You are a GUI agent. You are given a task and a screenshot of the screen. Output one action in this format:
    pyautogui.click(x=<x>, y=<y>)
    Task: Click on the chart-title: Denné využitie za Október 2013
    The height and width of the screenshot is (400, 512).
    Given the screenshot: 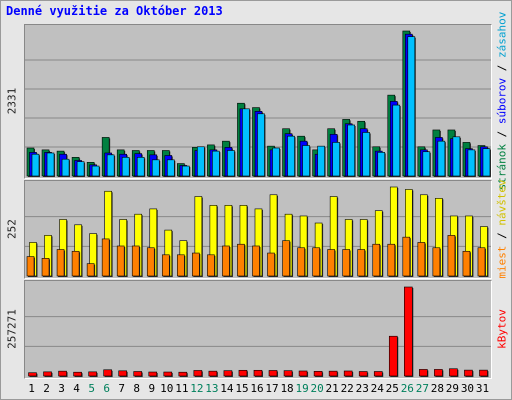 What is the action you would take?
    pyautogui.click(x=114, y=11)
    